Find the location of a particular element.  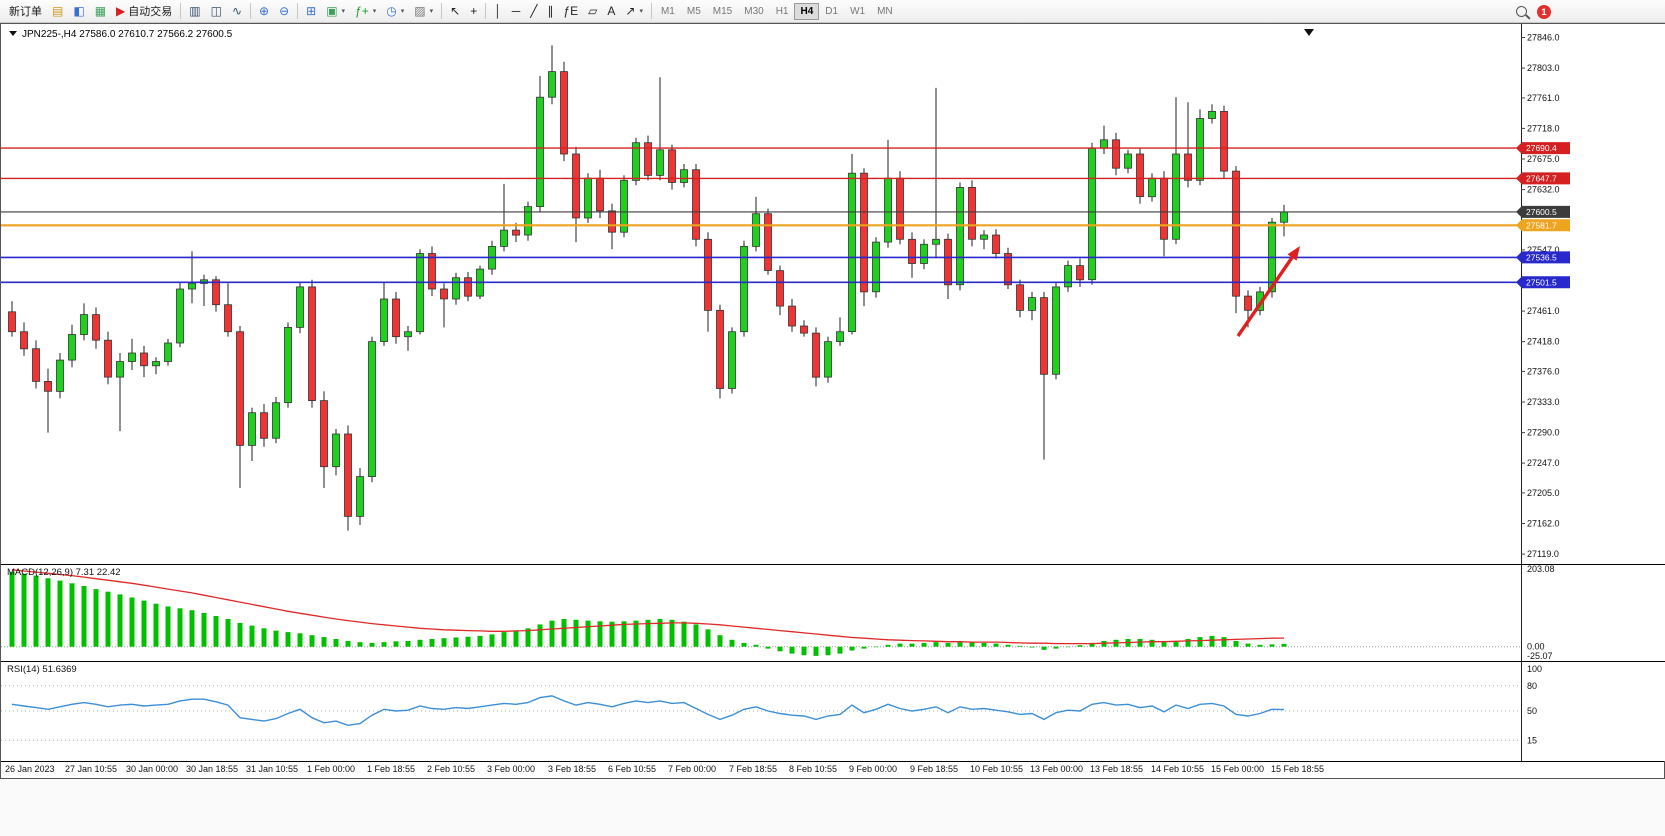

time-axis-label: 7 Feb 00:00 is located at coordinates (692, 769).